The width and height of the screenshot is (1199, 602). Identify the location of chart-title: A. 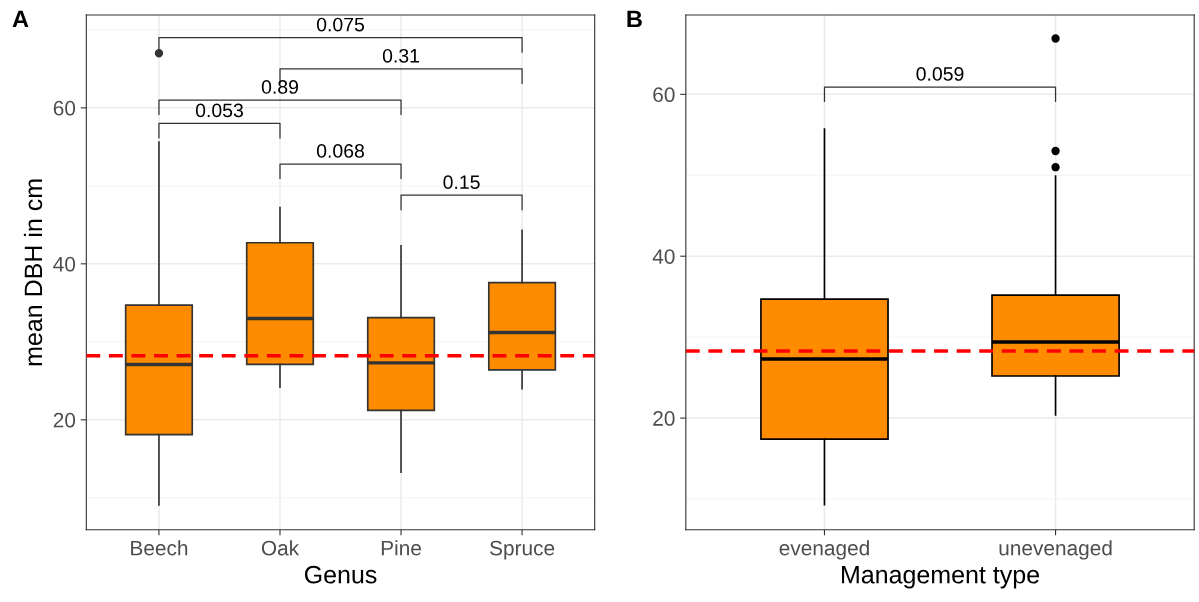
(20, 19).